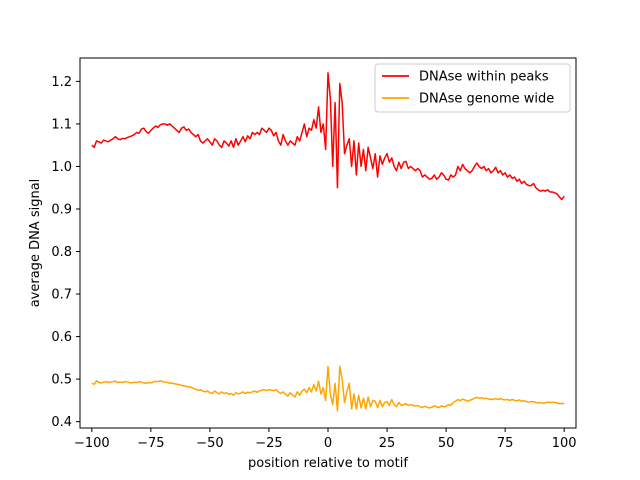 The height and width of the screenshot is (480, 640). I want to click on x-tick-label: −50, so click(209, 443).